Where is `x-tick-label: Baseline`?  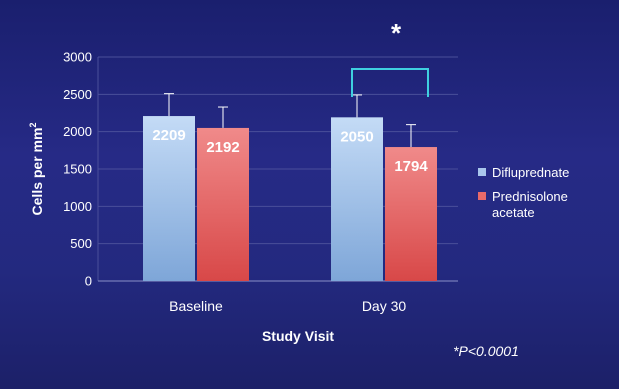
x-tick-label: Baseline is located at coordinates (196, 306).